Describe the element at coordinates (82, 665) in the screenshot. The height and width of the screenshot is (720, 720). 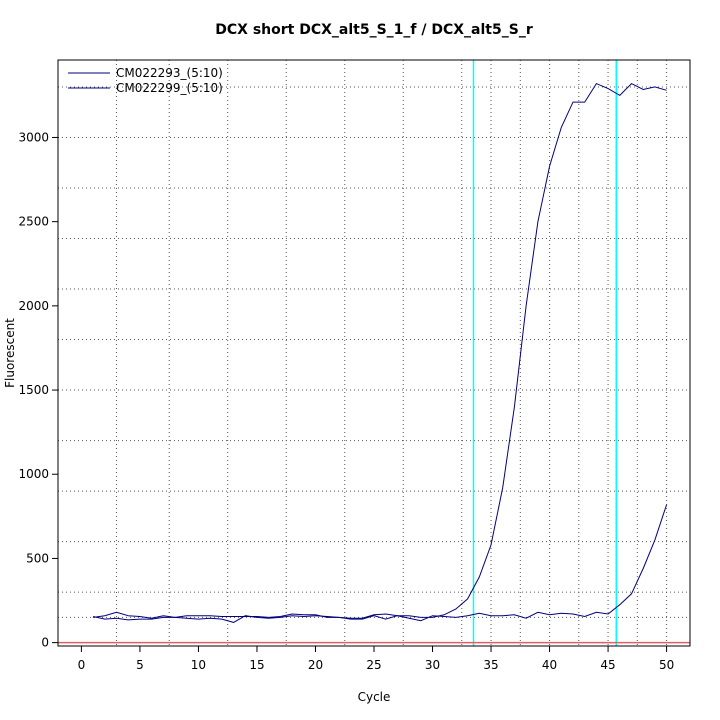
I see `x-tick-label: 0` at that location.